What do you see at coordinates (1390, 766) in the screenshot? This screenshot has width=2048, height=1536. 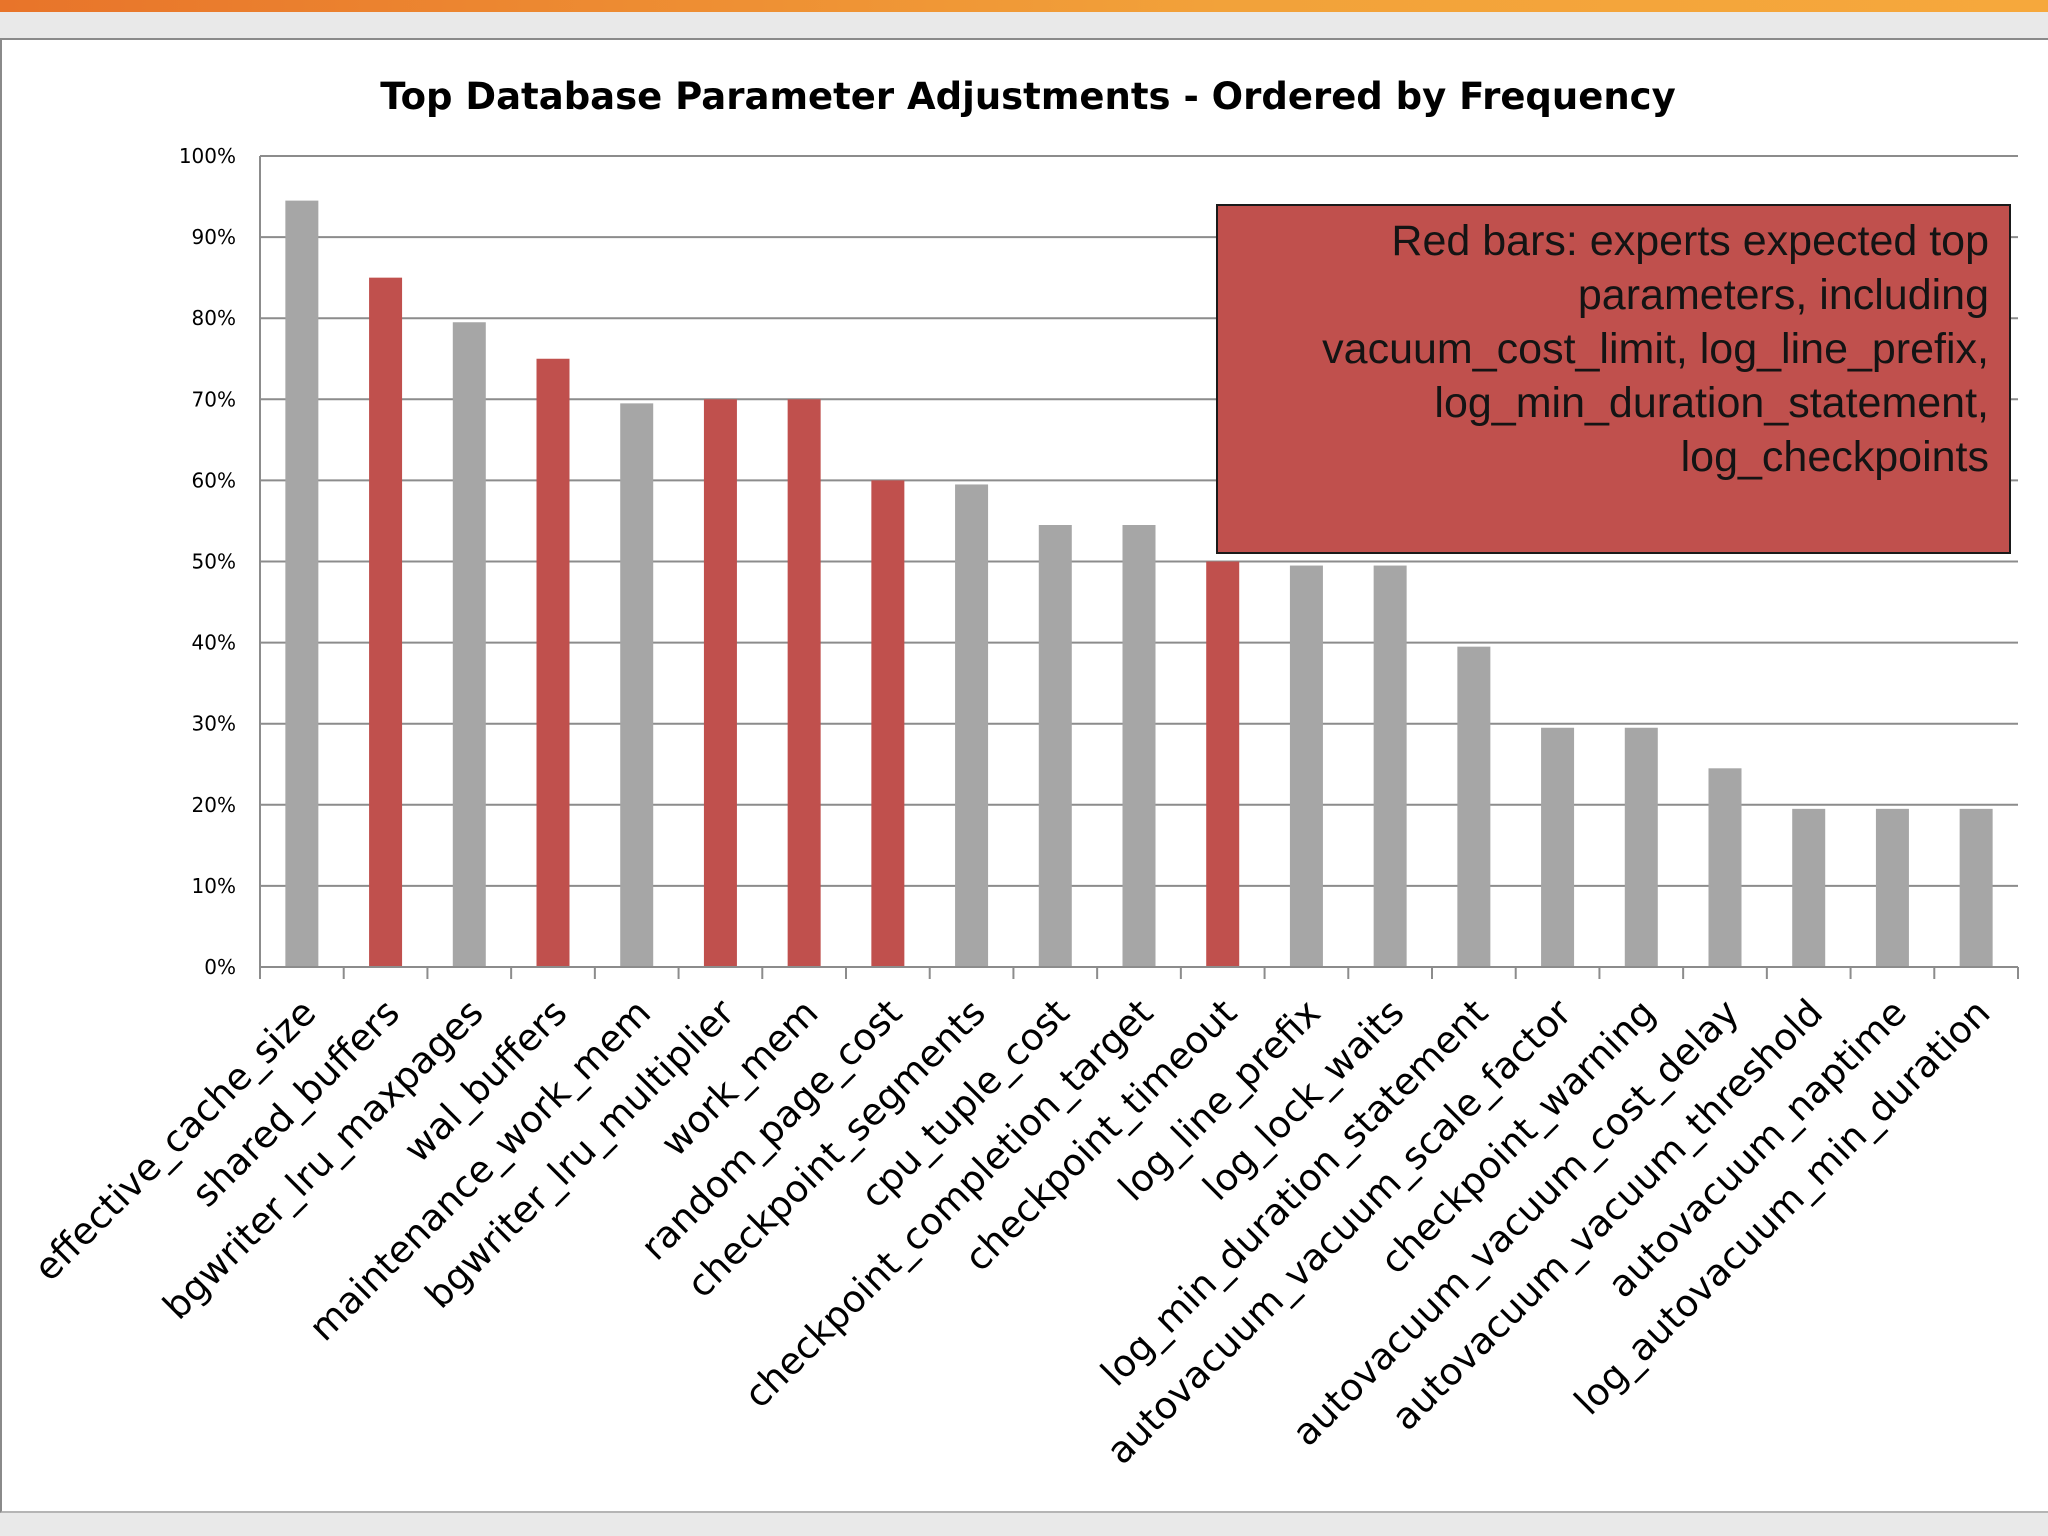 I see `bar-log-lock-waits` at bounding box center [1390, 766].